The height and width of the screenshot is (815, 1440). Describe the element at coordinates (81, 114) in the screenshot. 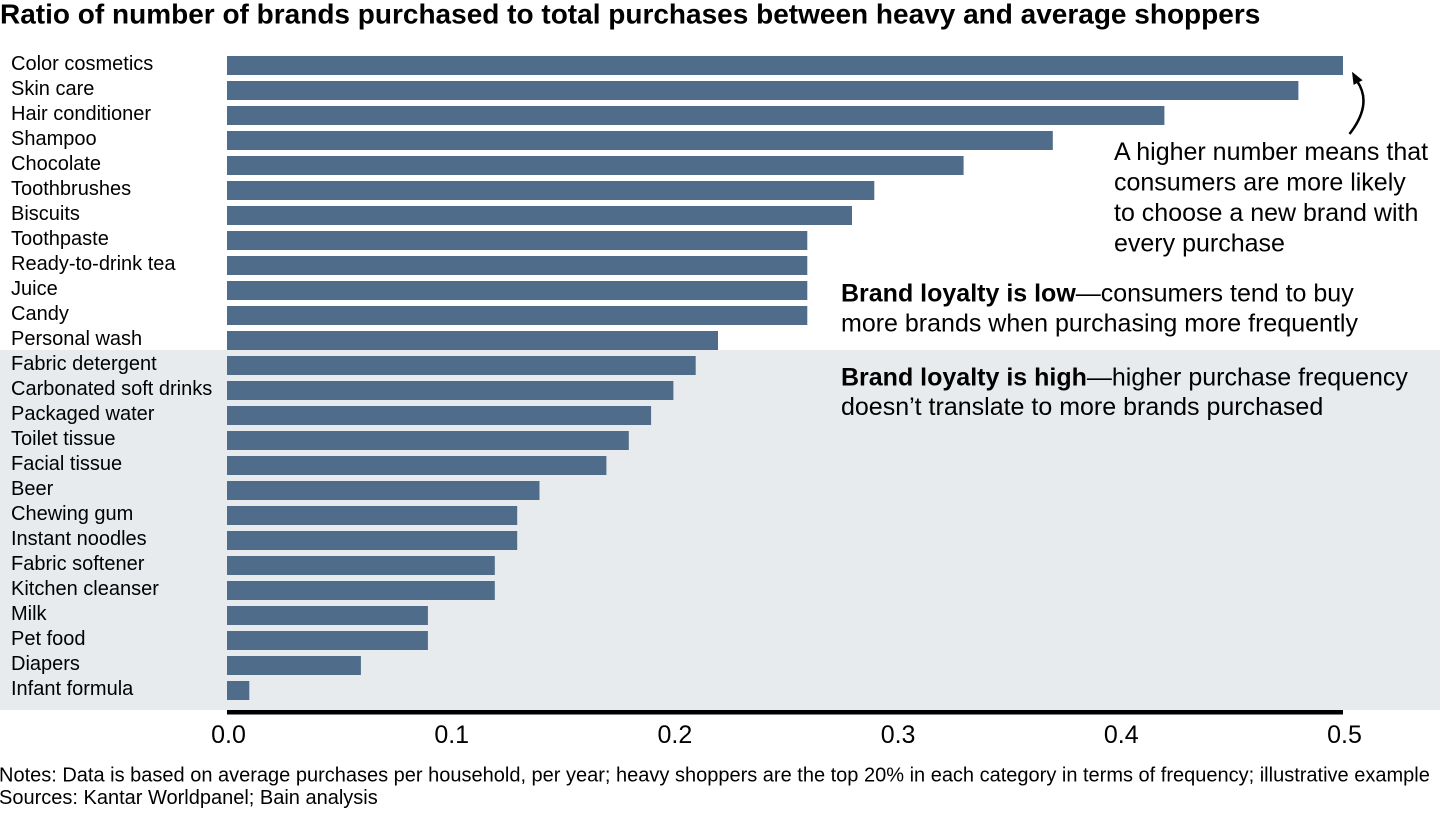

I see `svg-text: Hair conditioner` at that location.